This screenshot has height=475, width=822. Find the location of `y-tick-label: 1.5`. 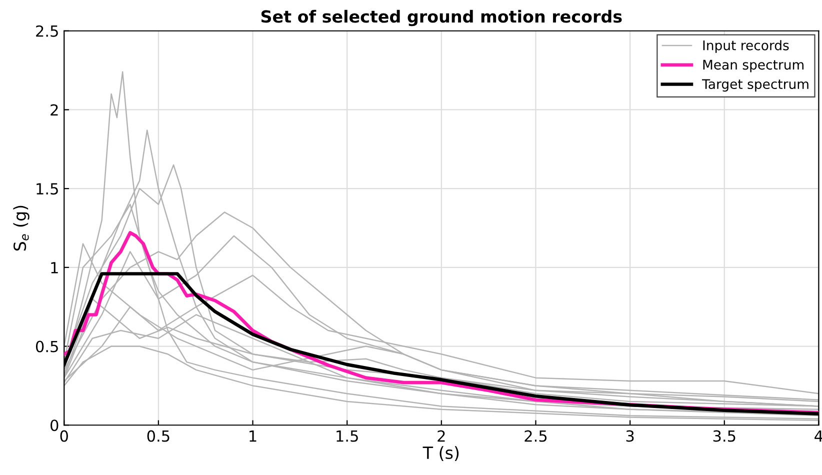

y-tick-label: 1.5 is located at coordinates (47, 189).